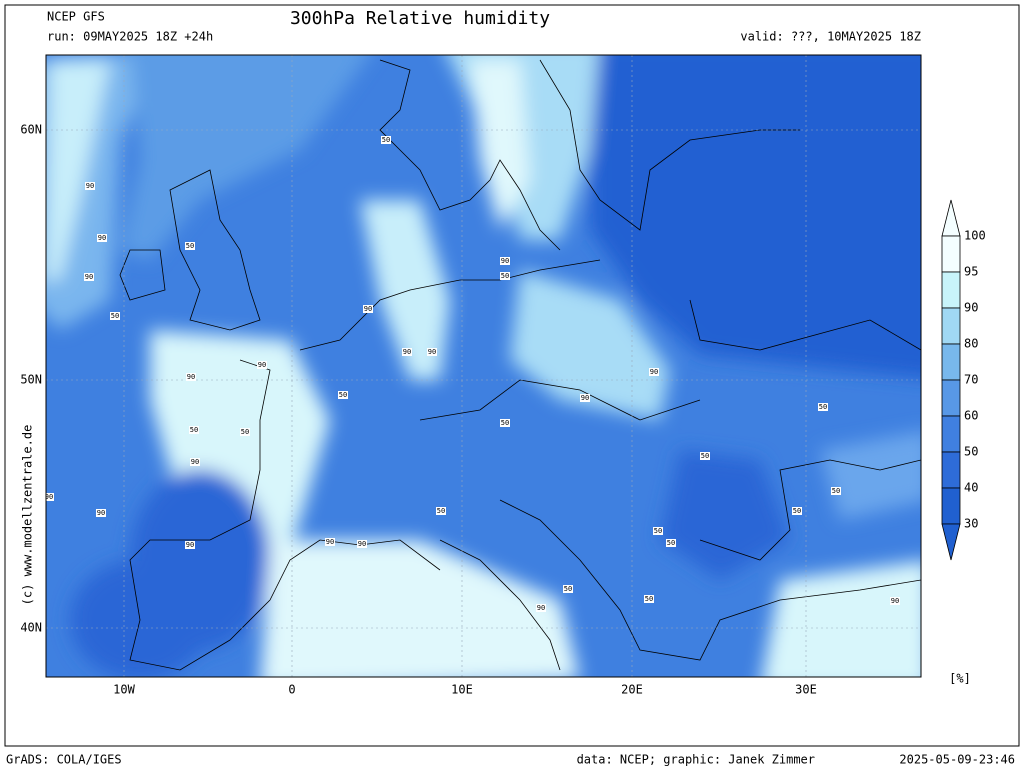 Image resolution: width=1024 pixels, height=768 pixels. I want to click on dry-region, so click(755, 217).